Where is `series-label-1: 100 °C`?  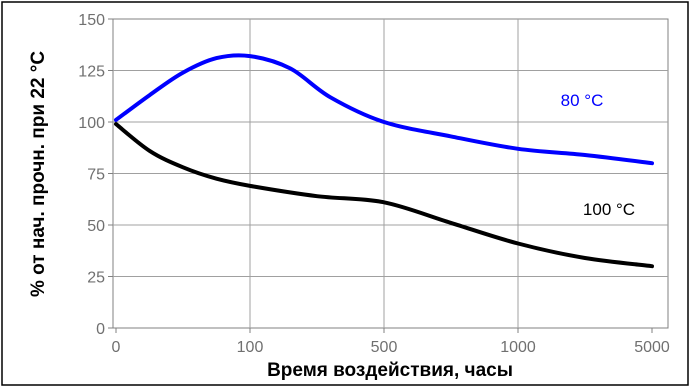
series-label-1: 100 °C is located at coordinates (609, 209).